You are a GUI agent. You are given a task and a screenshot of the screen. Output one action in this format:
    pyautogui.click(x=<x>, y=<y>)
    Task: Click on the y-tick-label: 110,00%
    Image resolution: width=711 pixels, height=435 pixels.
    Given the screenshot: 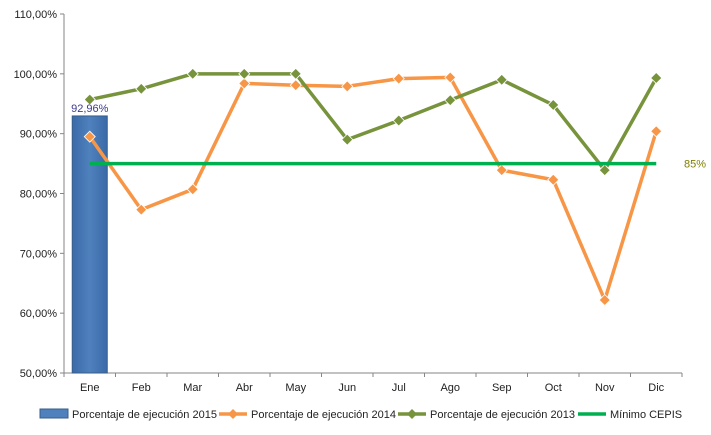 What is the action you would take?
    pyautogui.click(x=35, y=15)
    